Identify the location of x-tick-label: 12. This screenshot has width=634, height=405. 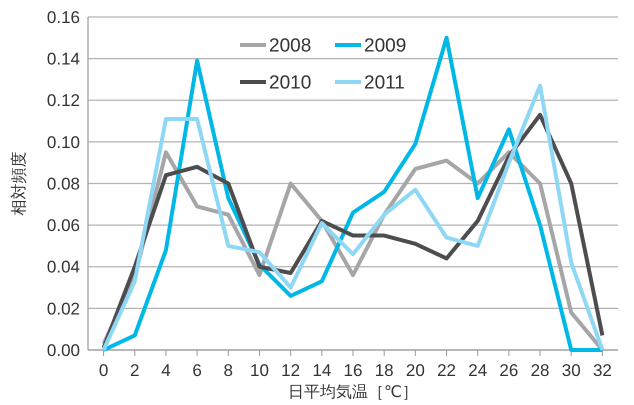
(290, 370).